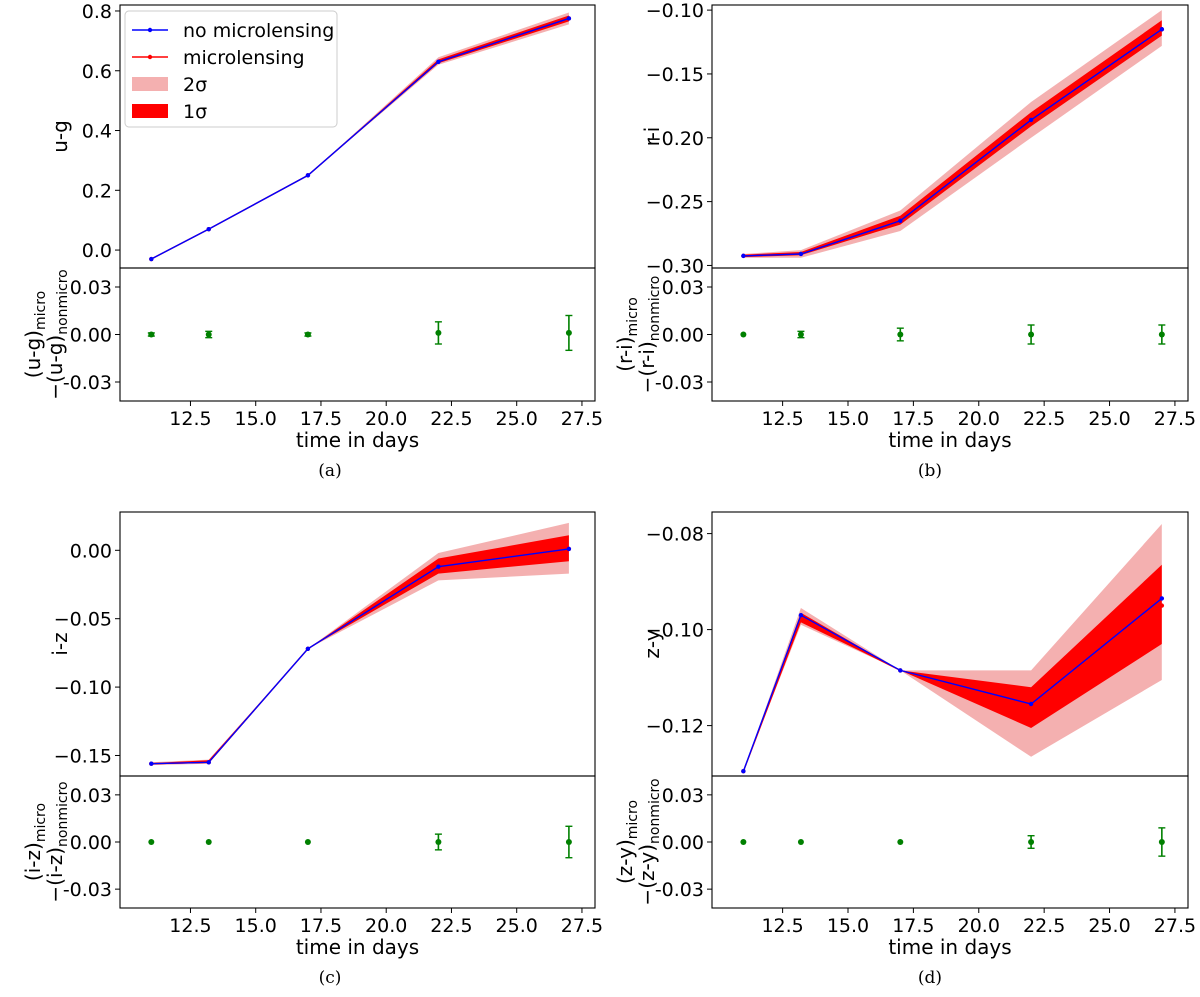 The image size is (1200, 997). Describe the element at coordinates (91, 551) in the screenshot. I see `main-ytick-label: 0.00` at that location.